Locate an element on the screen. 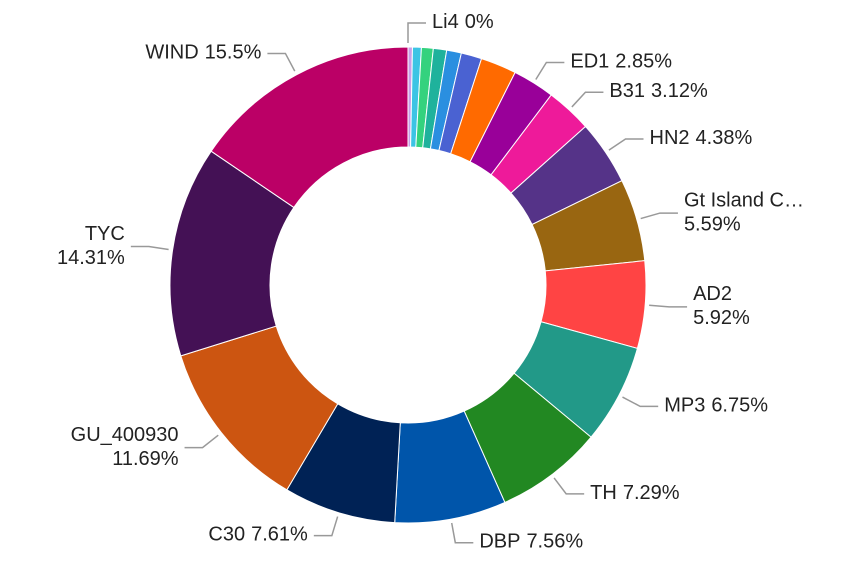 This screenshot has width=848, height=561. slice is located at coordinates (309, 127).